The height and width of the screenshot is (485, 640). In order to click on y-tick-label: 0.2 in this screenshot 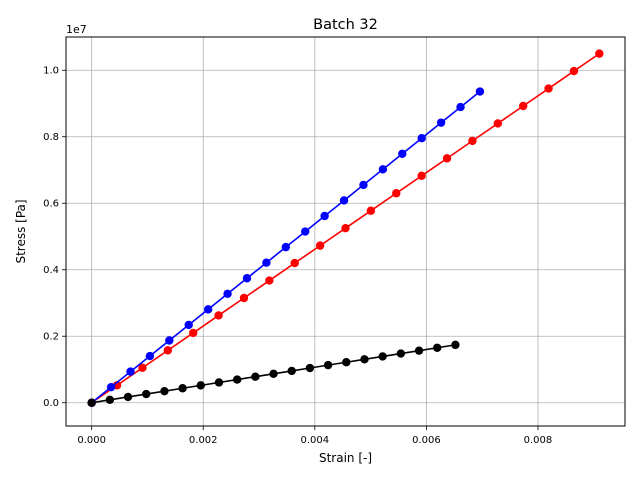, I will do `click(51, 337)`.